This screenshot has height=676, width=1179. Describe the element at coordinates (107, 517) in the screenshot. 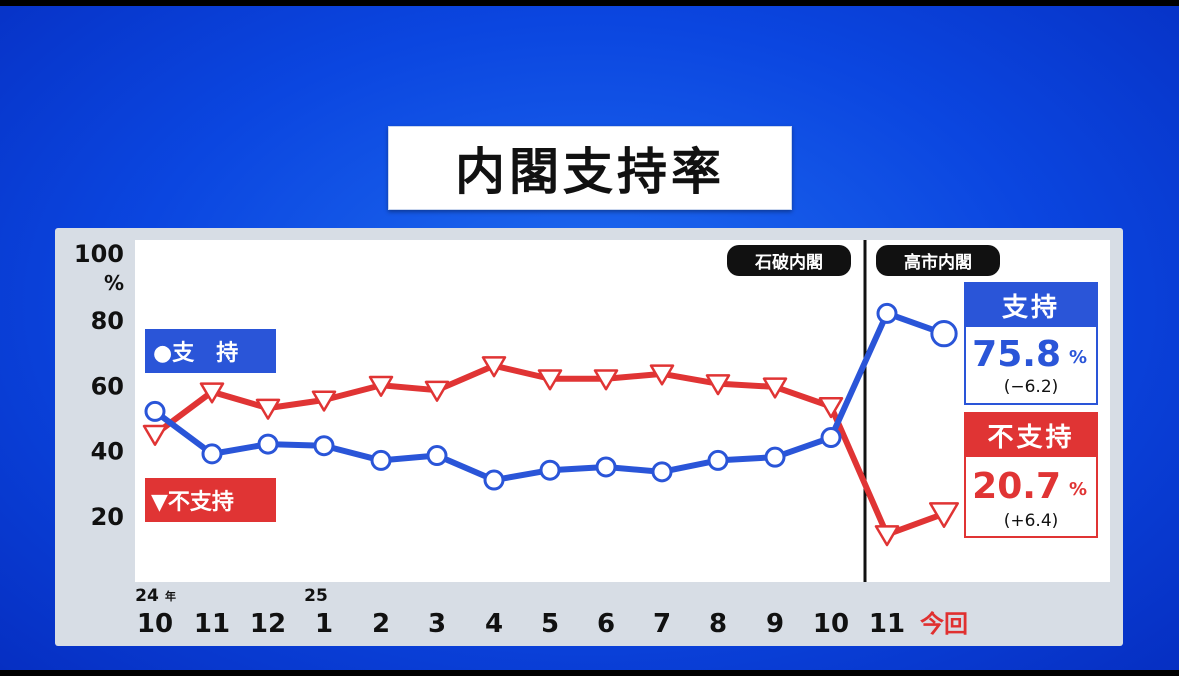

I see `y-tick-label: 20` at that location.